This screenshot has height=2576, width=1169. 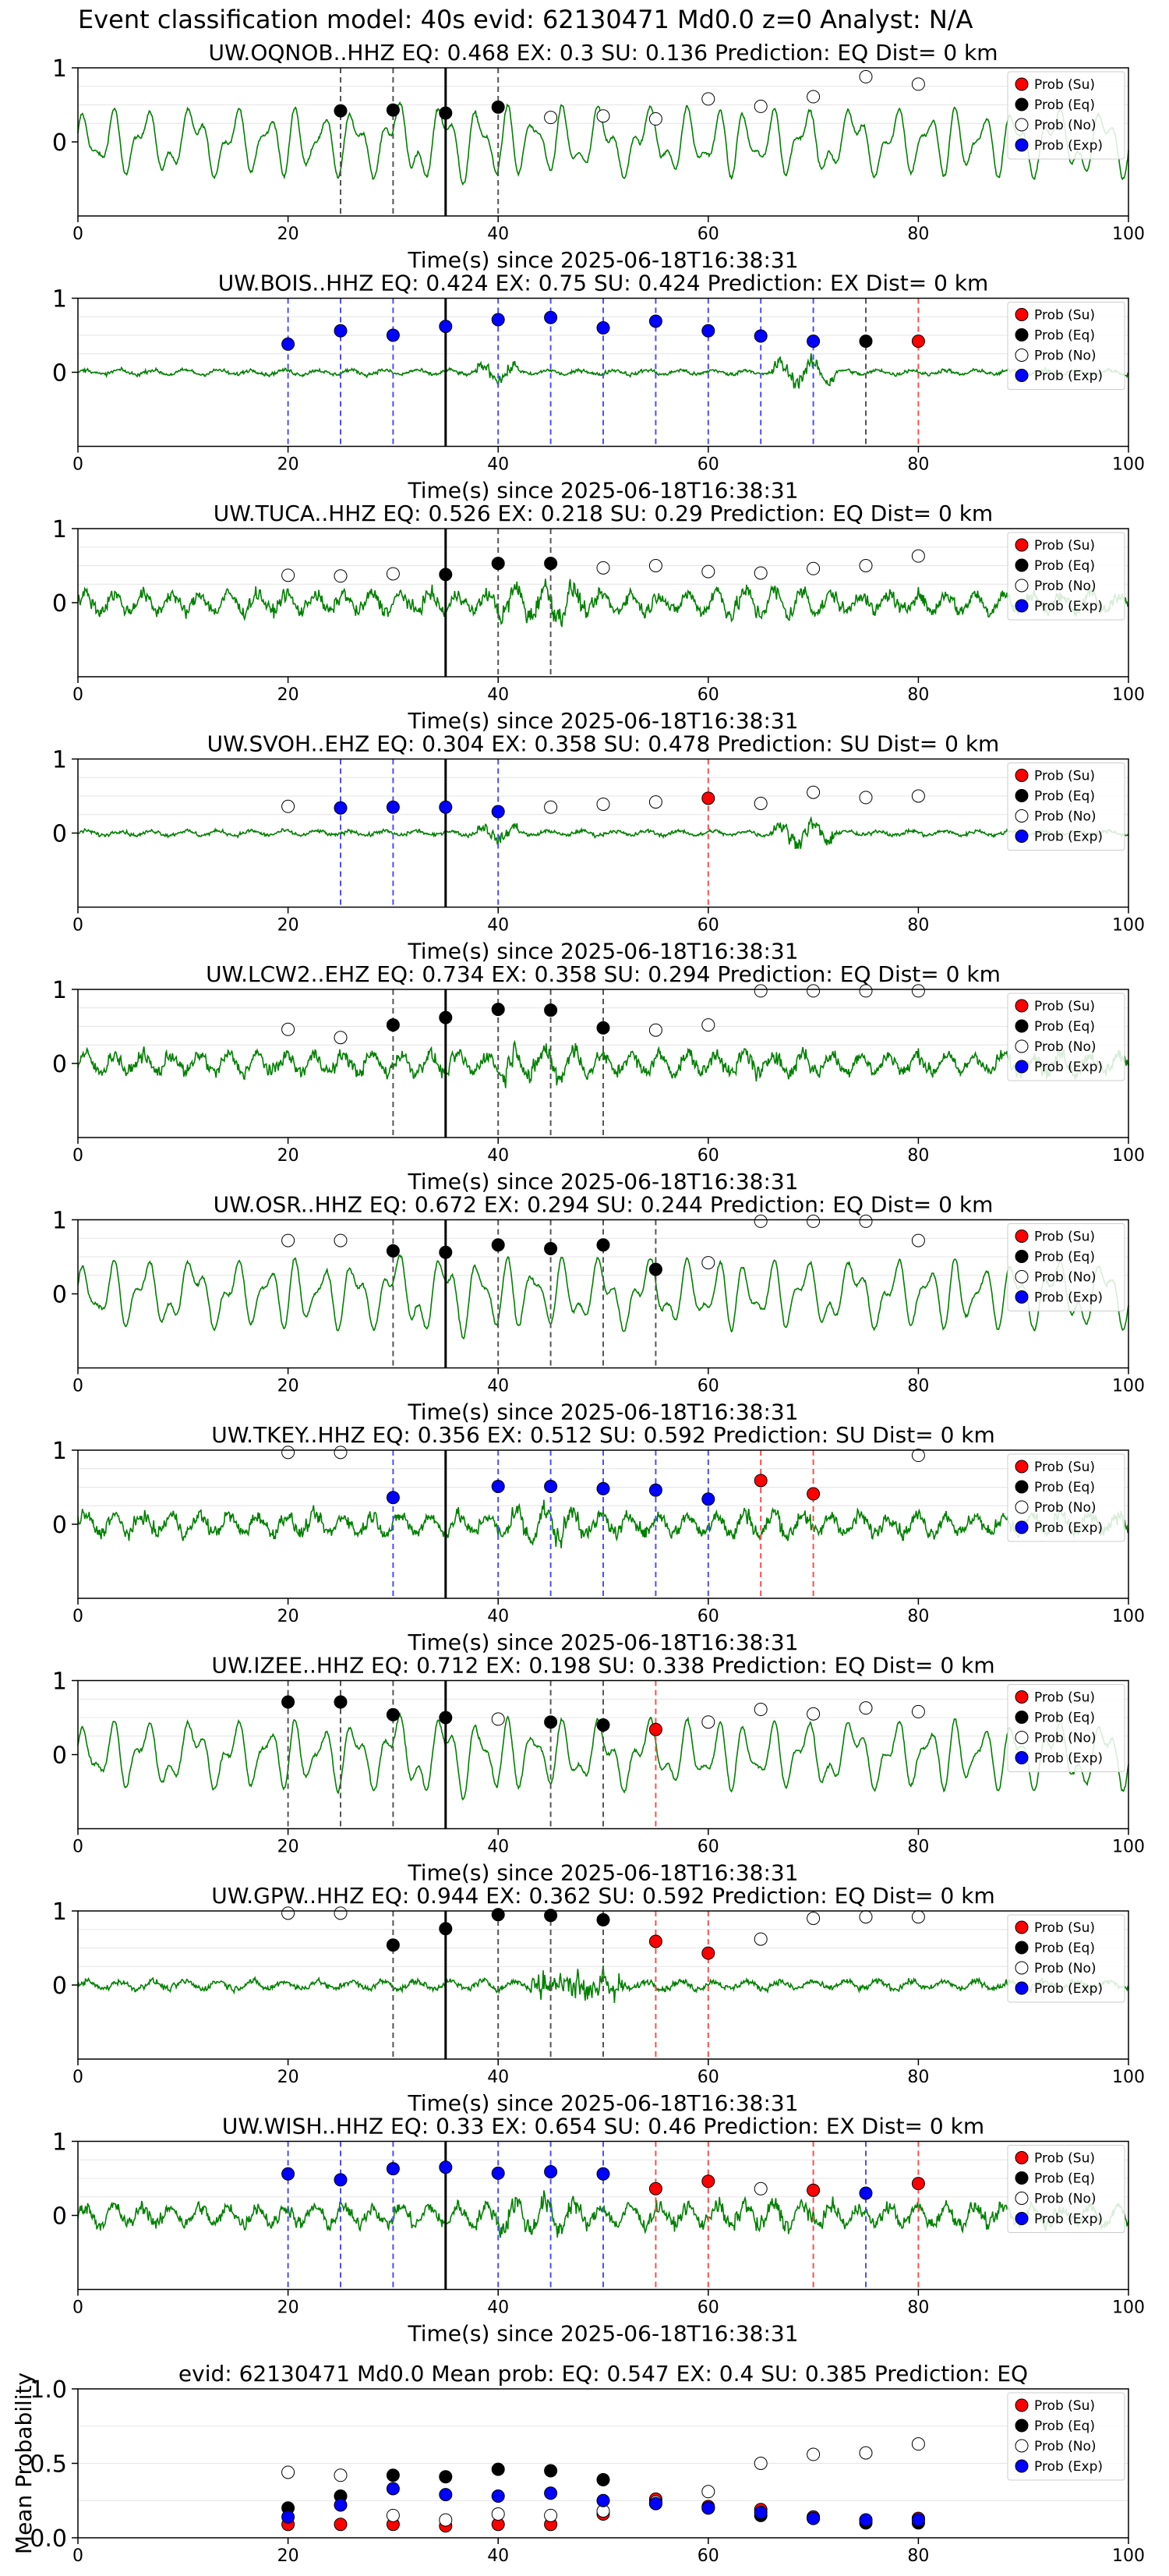 I want to click on panel-10-legend-label-eq: Prob (Eq), so click(x=1064, y=2179).